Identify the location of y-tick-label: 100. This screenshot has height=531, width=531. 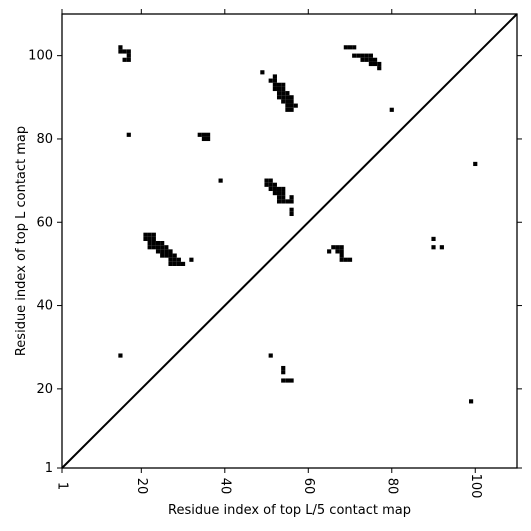
(40, 56).